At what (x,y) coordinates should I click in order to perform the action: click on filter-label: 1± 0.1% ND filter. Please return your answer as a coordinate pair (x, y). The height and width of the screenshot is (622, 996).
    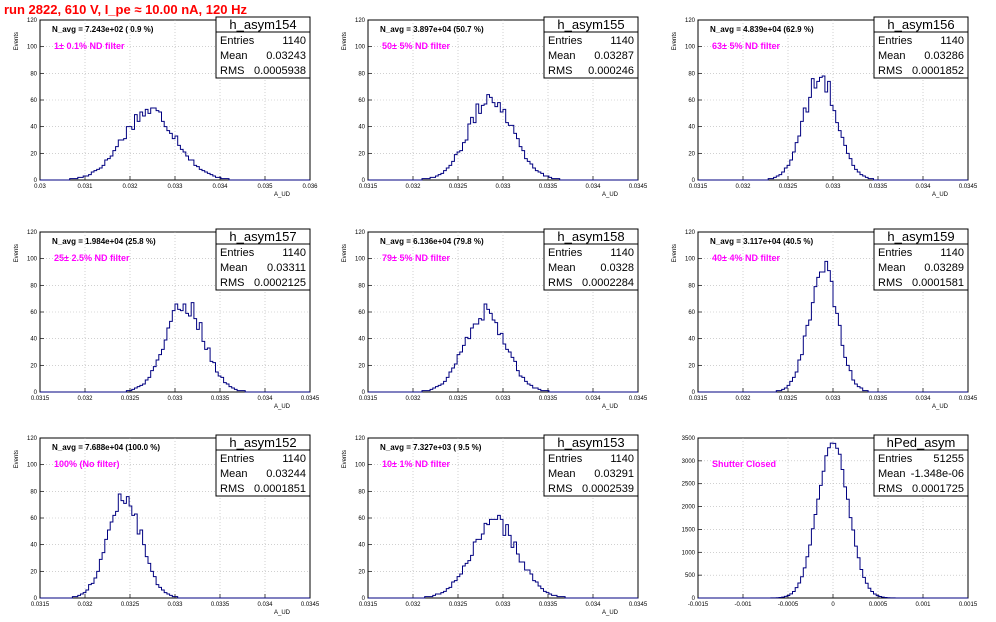
    Looking at the image, I should click on (89, 46).